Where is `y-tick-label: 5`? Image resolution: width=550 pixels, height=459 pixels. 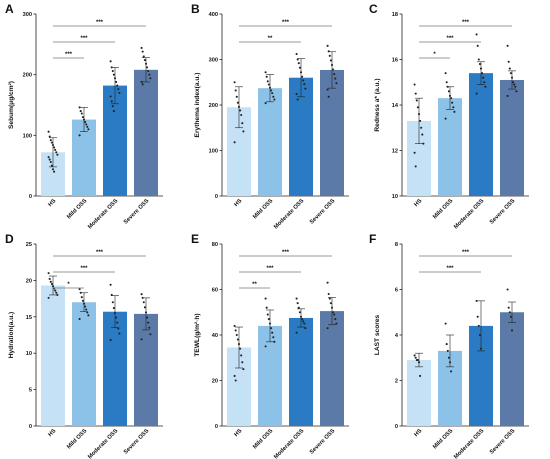 y-tick-label: 5 is located at coordinates (30, 391).